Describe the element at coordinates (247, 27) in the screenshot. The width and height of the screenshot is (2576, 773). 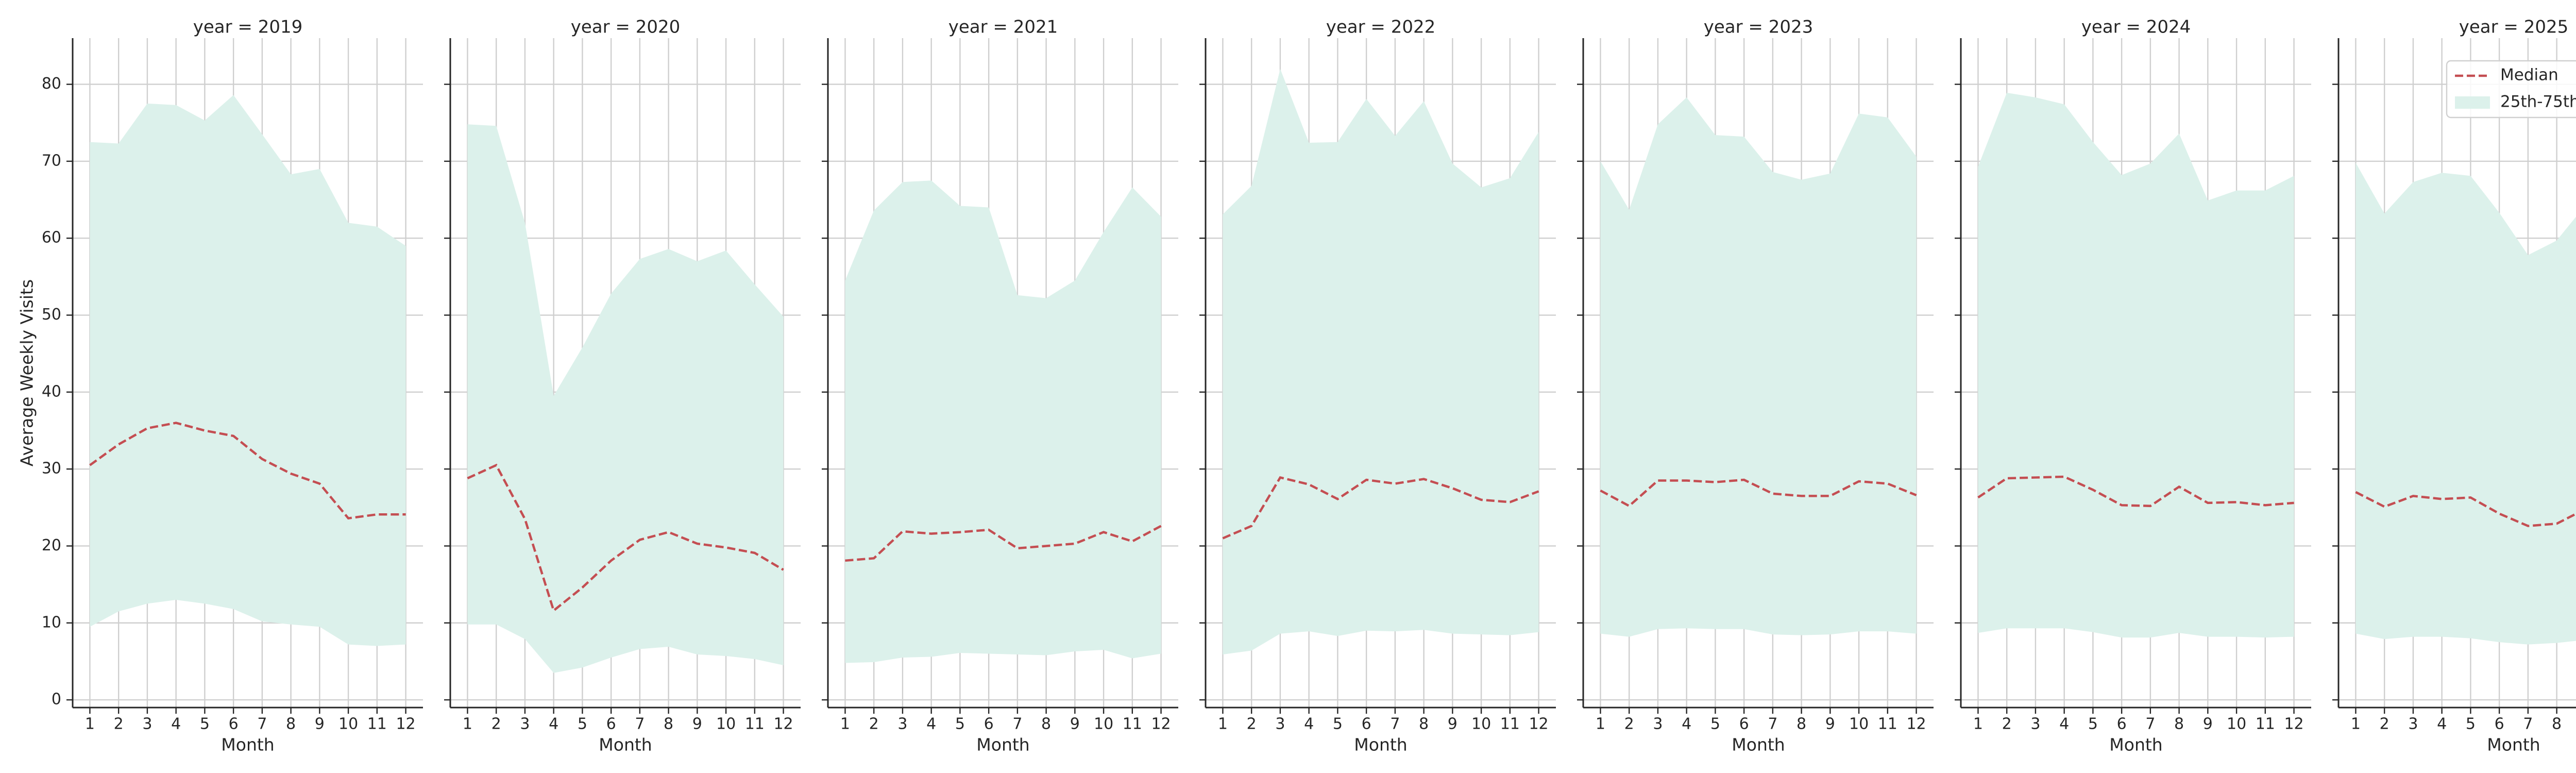
I see `facet-title: year = 2019` at that location.